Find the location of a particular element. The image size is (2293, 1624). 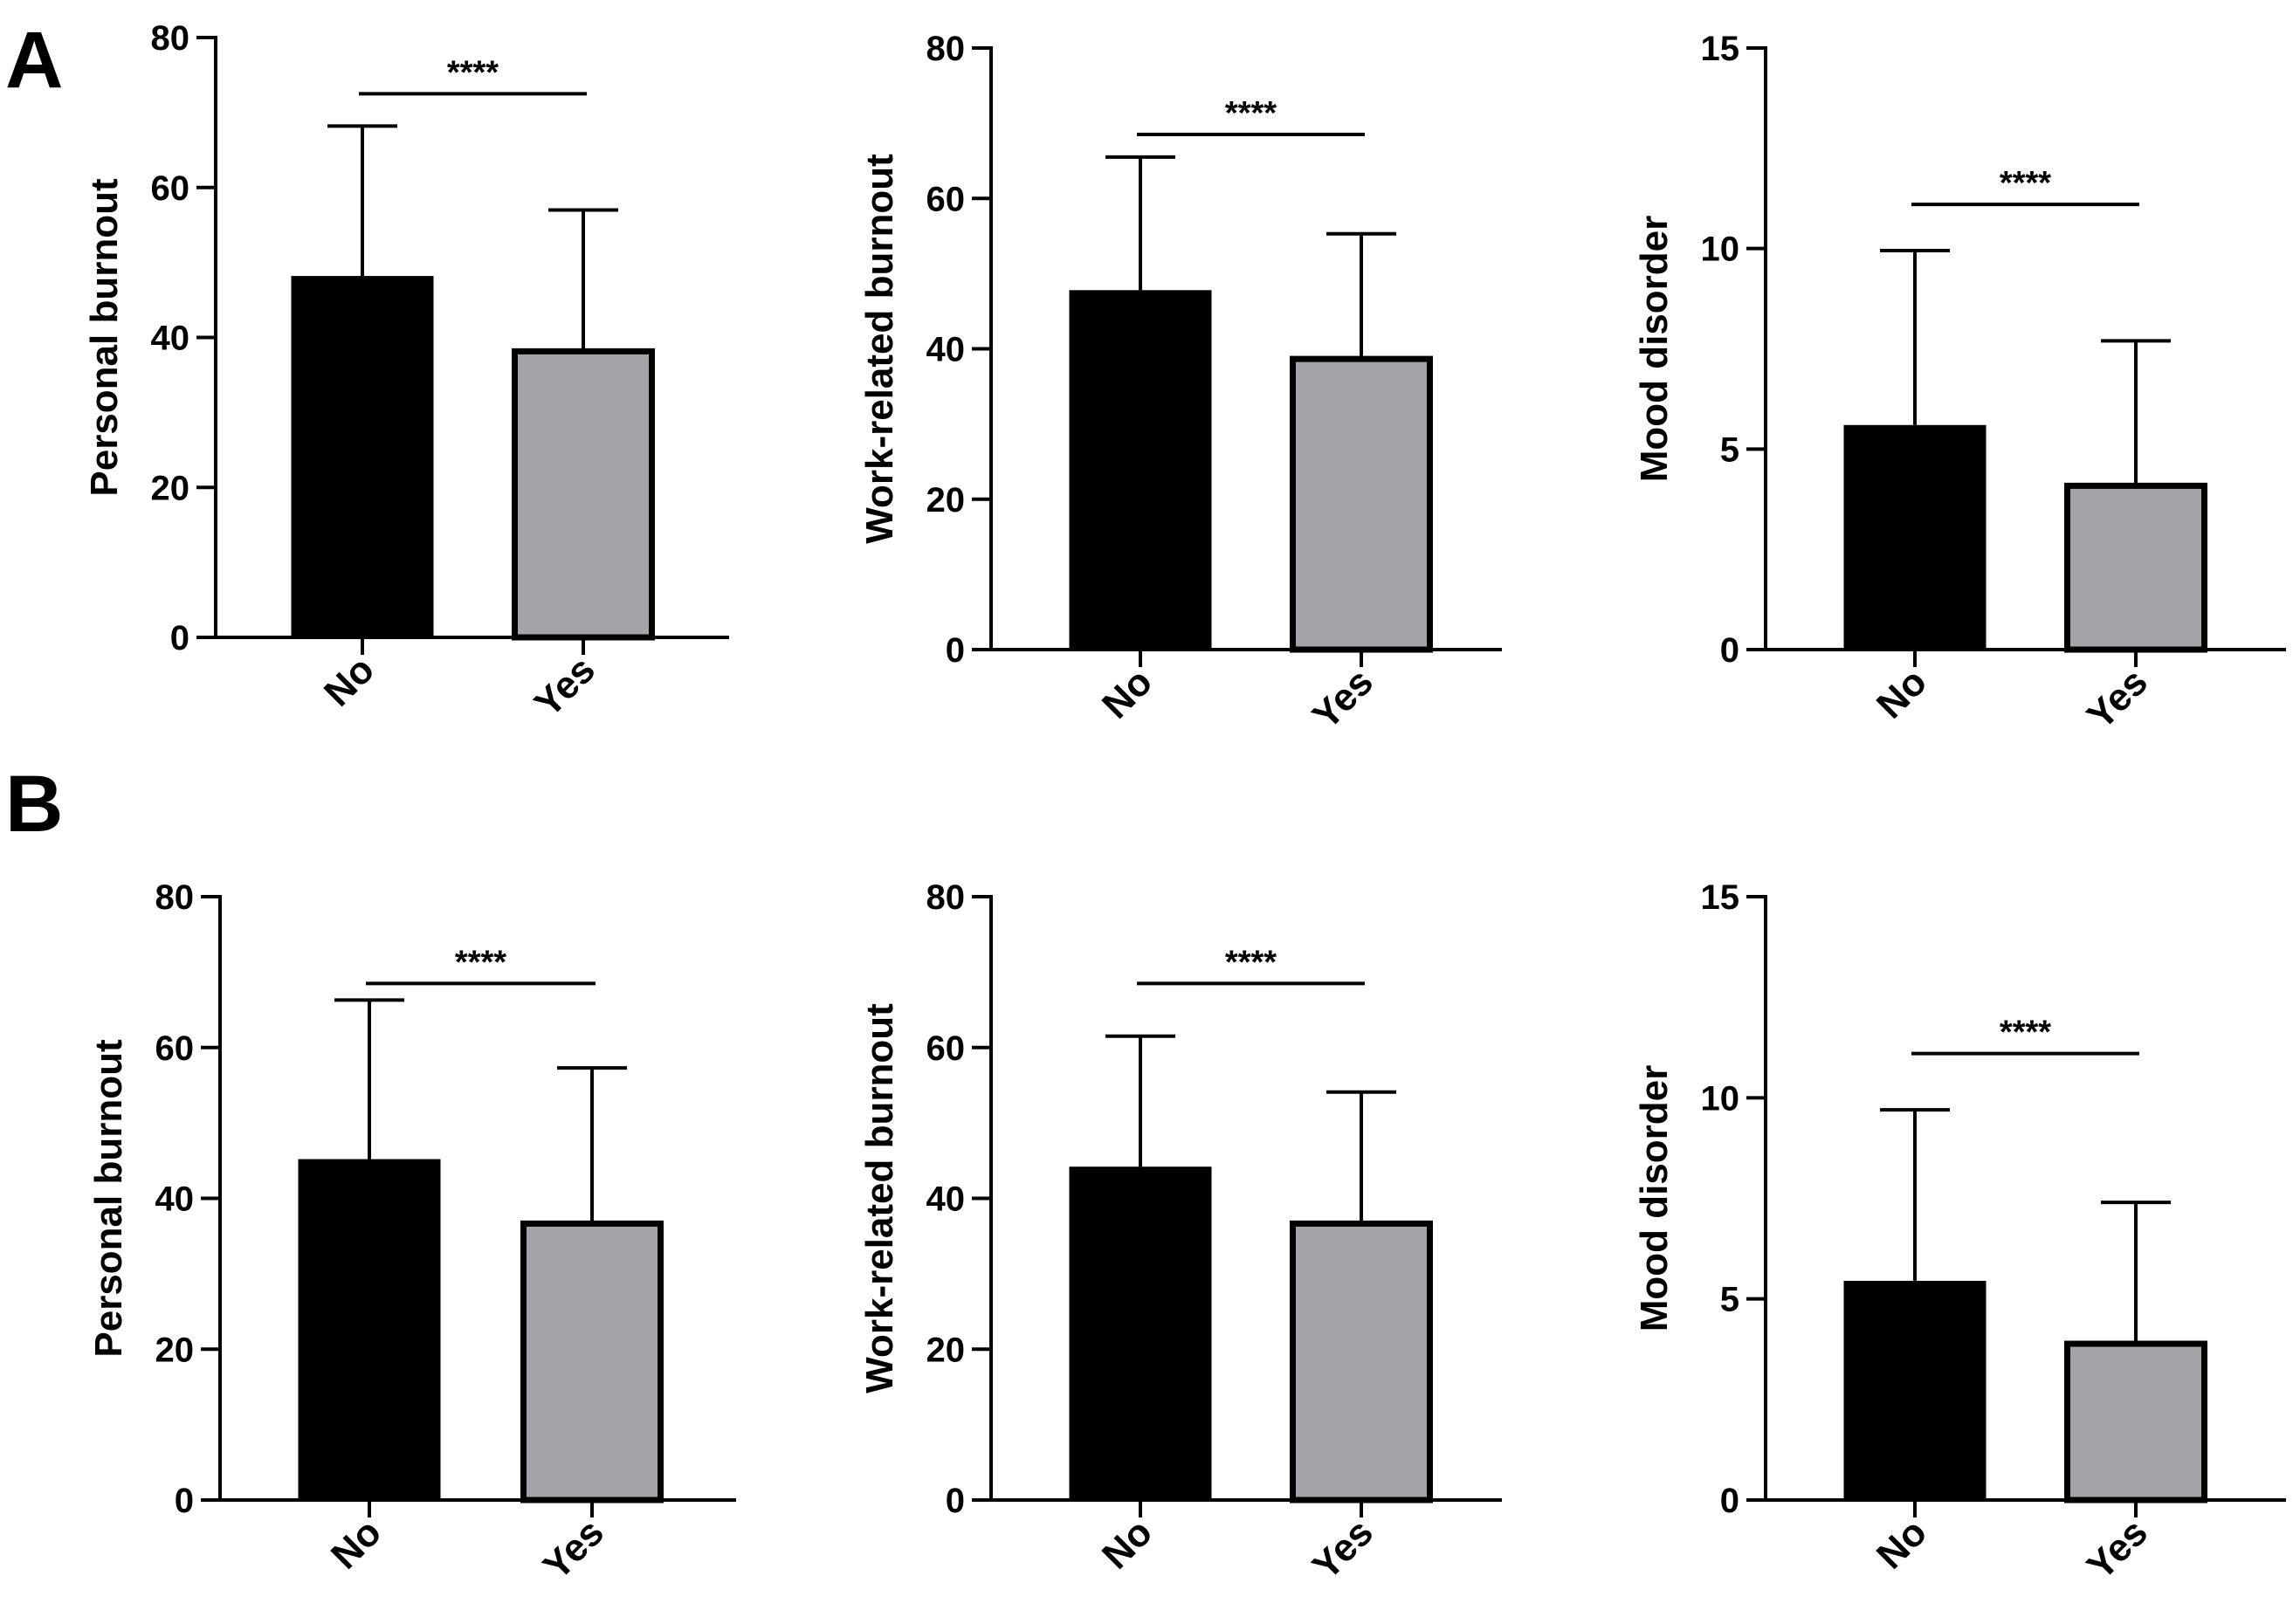

panel-label-b: B is located at coordinates (34, 804).